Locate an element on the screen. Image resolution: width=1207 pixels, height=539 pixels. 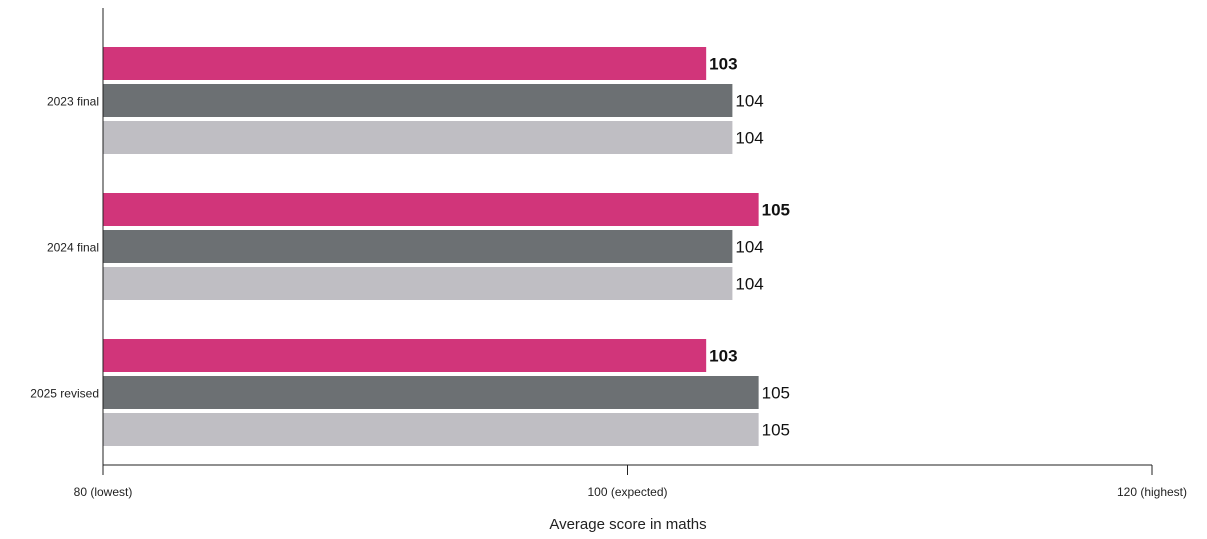
x-tick-label: 100 (expected) is located at coordinates (627, 492).